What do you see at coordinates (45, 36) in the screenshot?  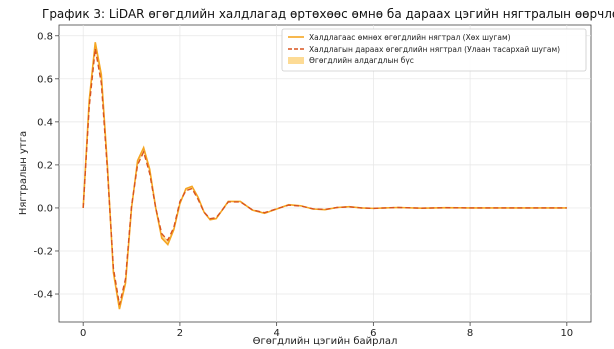 I see `y-tick-label: 0.8` at bounding box center [45, 36].